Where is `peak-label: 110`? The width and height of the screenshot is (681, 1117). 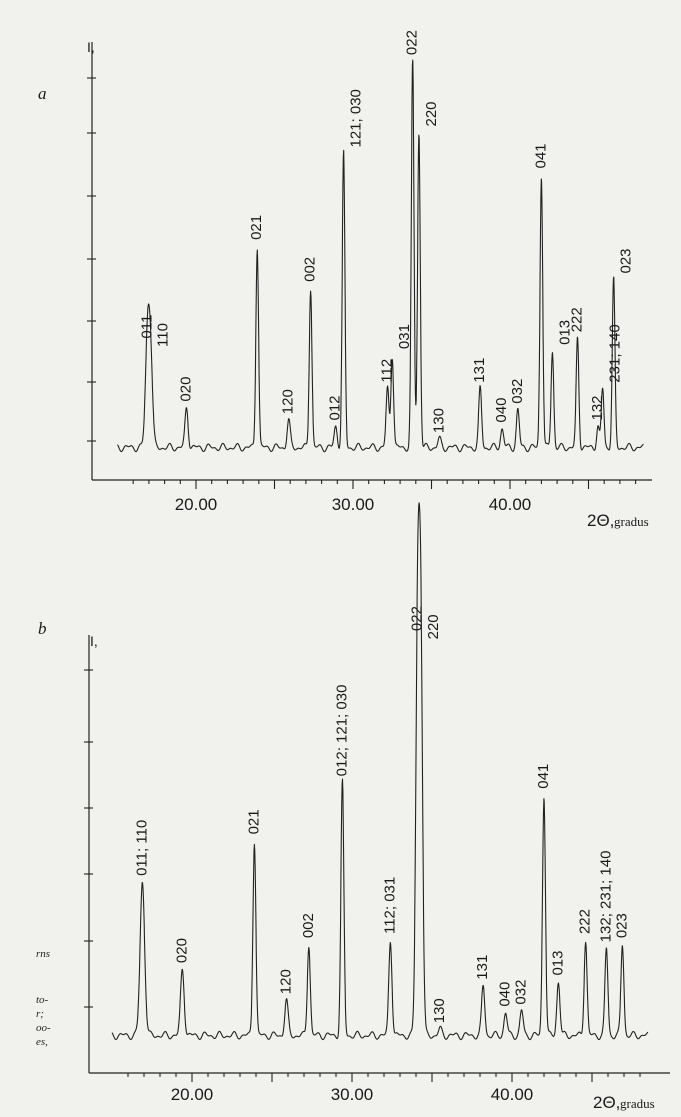 peak-label: 110 is located at coordinates (162, 335).